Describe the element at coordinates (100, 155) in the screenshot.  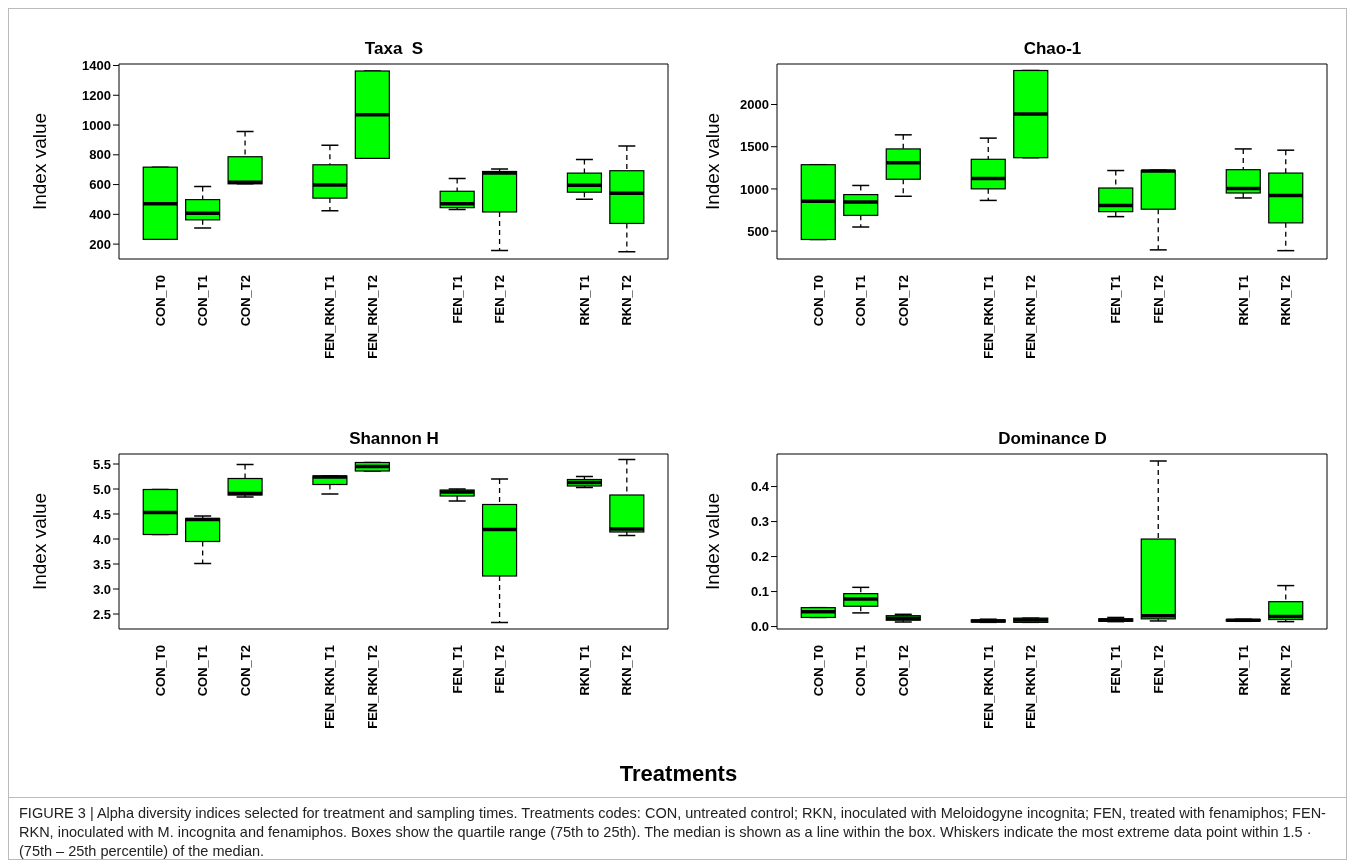
I see `y-tick-label: 800` at that location.